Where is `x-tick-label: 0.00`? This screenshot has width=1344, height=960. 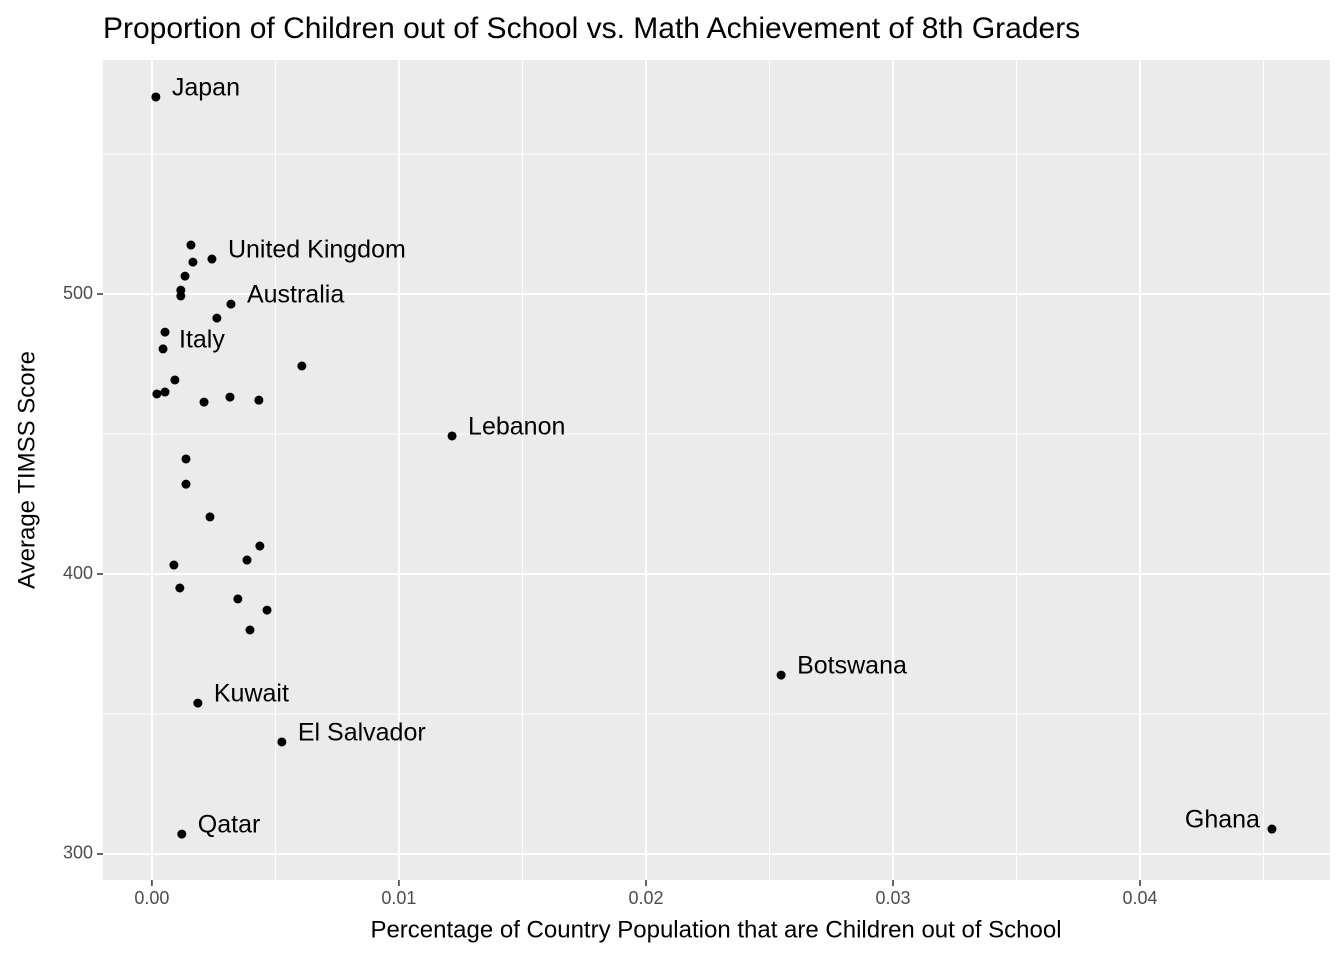
x-tick-label: 0.00 is located at coordinates (151, 898).